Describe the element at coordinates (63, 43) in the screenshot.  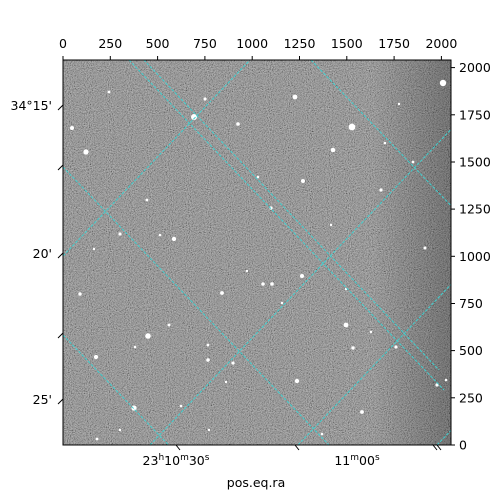
I see `top-tick-label: 0` at that location.